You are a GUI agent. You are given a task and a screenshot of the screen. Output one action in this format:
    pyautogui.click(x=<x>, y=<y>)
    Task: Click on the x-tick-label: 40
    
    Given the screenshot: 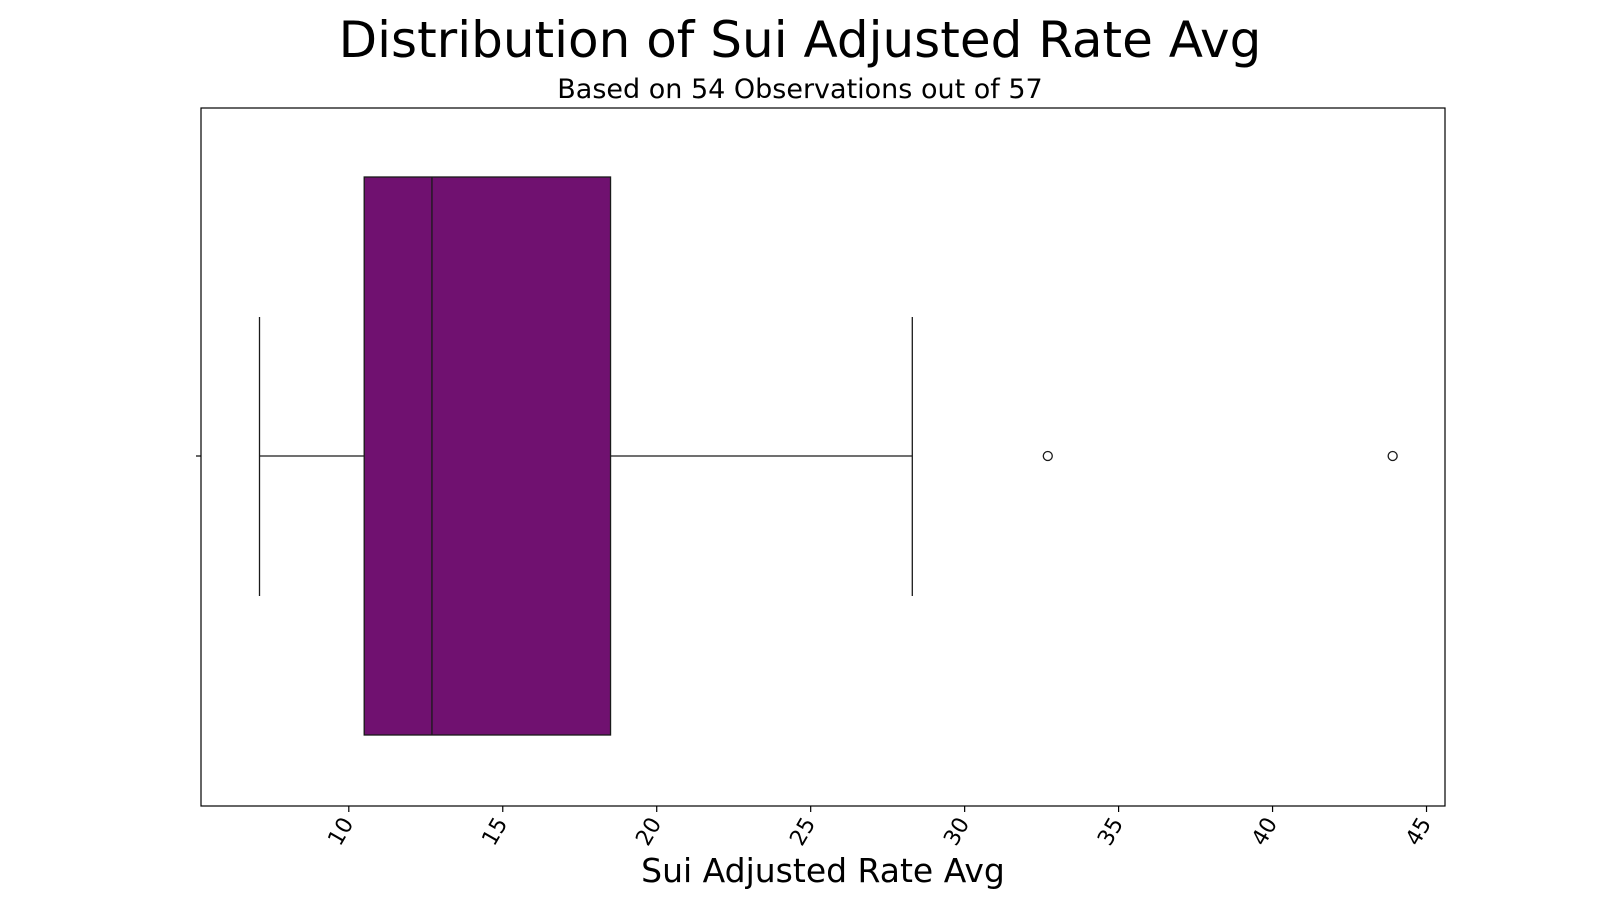 What is the action you would take?
    pyautogui.click(x=1265, y=832)
    